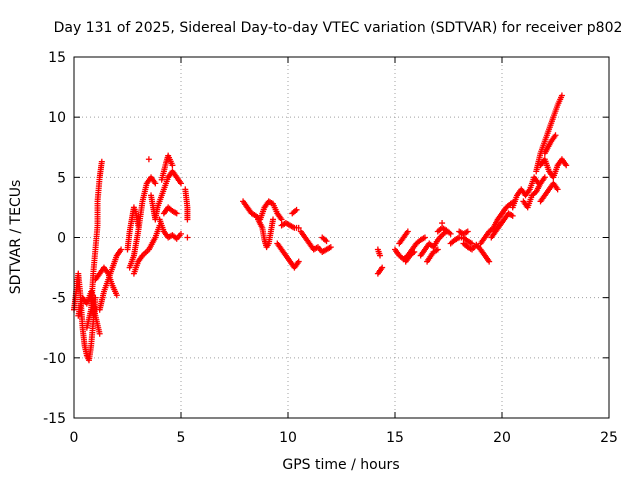 This screenshot has width=640, height=480. I want to click on y-axis-title: SDTVAR / TECUs, so click(16, 237).